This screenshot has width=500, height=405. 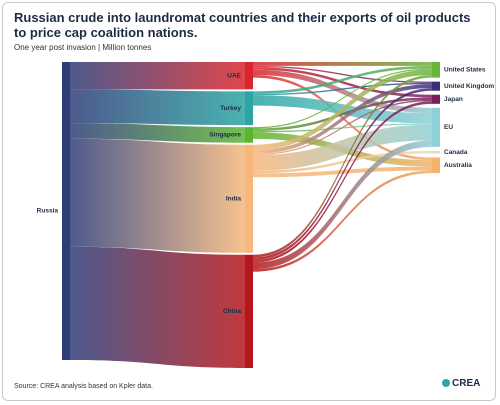 What do you see at coordinates (234, 75) in the screenshot?
I see `node-label: UAE` at bounding box center [234, 75].